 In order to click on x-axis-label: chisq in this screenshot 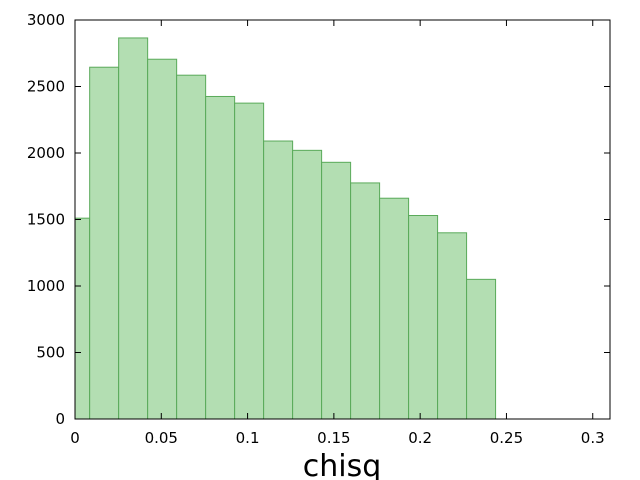, I will do `click(342, 464)`.